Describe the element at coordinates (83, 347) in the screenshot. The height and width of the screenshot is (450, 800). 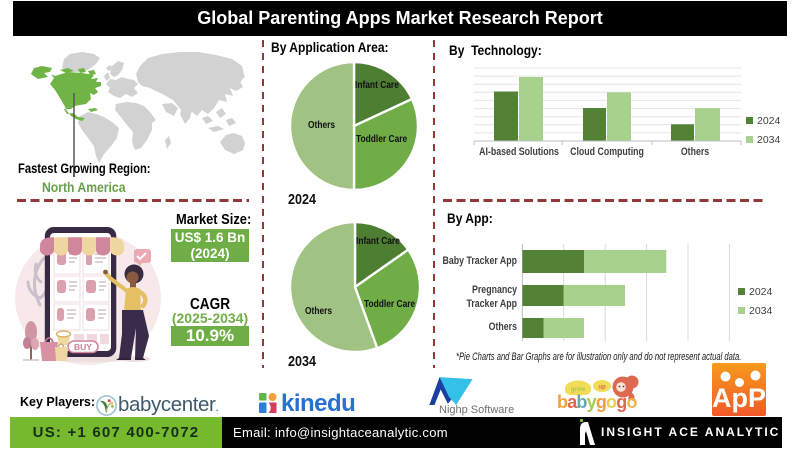
I see `svg-text: BUY` at that location.